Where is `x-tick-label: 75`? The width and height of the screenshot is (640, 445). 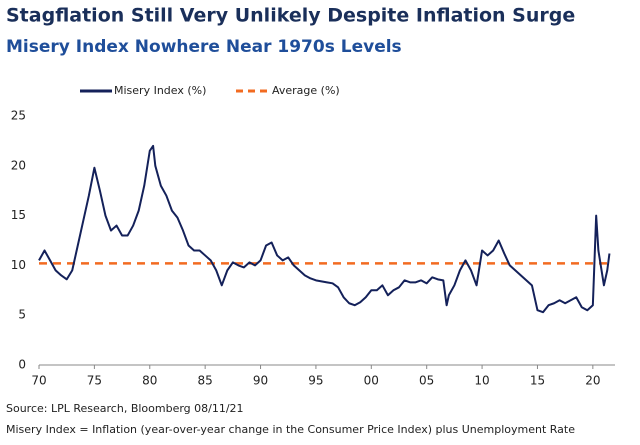 x-tick-label: 75 is located at coordinates (94, 381).